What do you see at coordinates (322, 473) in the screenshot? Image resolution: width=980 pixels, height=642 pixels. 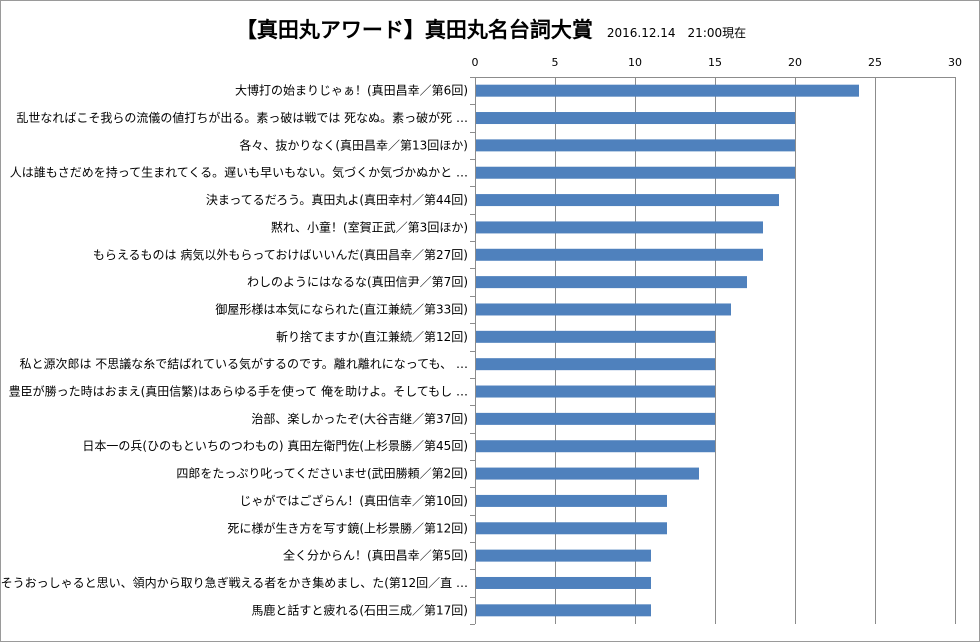 I see `category-label: 四郎をたっぷり叱ってくださいませ(武田勝頼／第2回)` at bounding box center [322, 473].